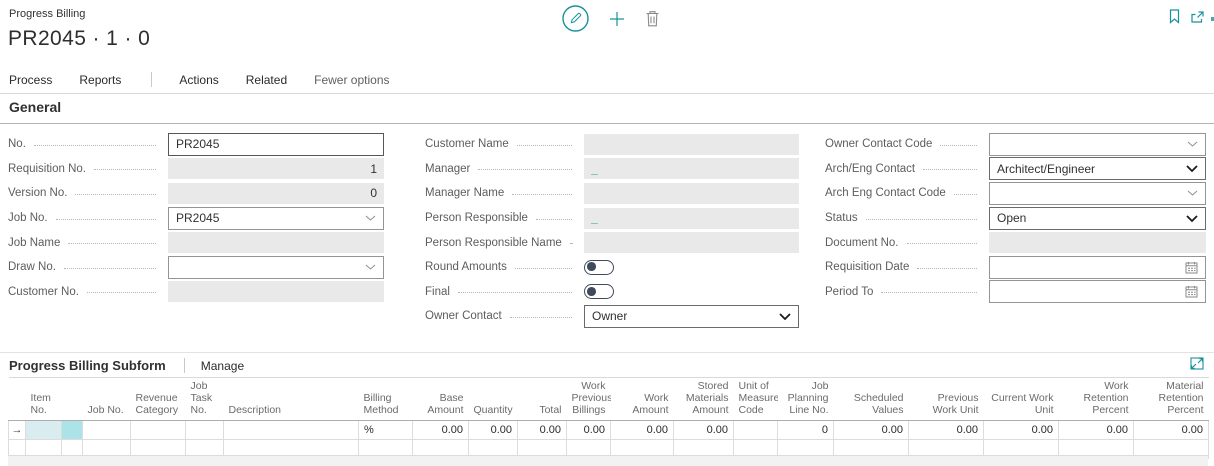 This screenshot has height=466, width=1214. Describe the element at coordinates (373, 193) in the screenshot. I see `field-value: 0` at that location.